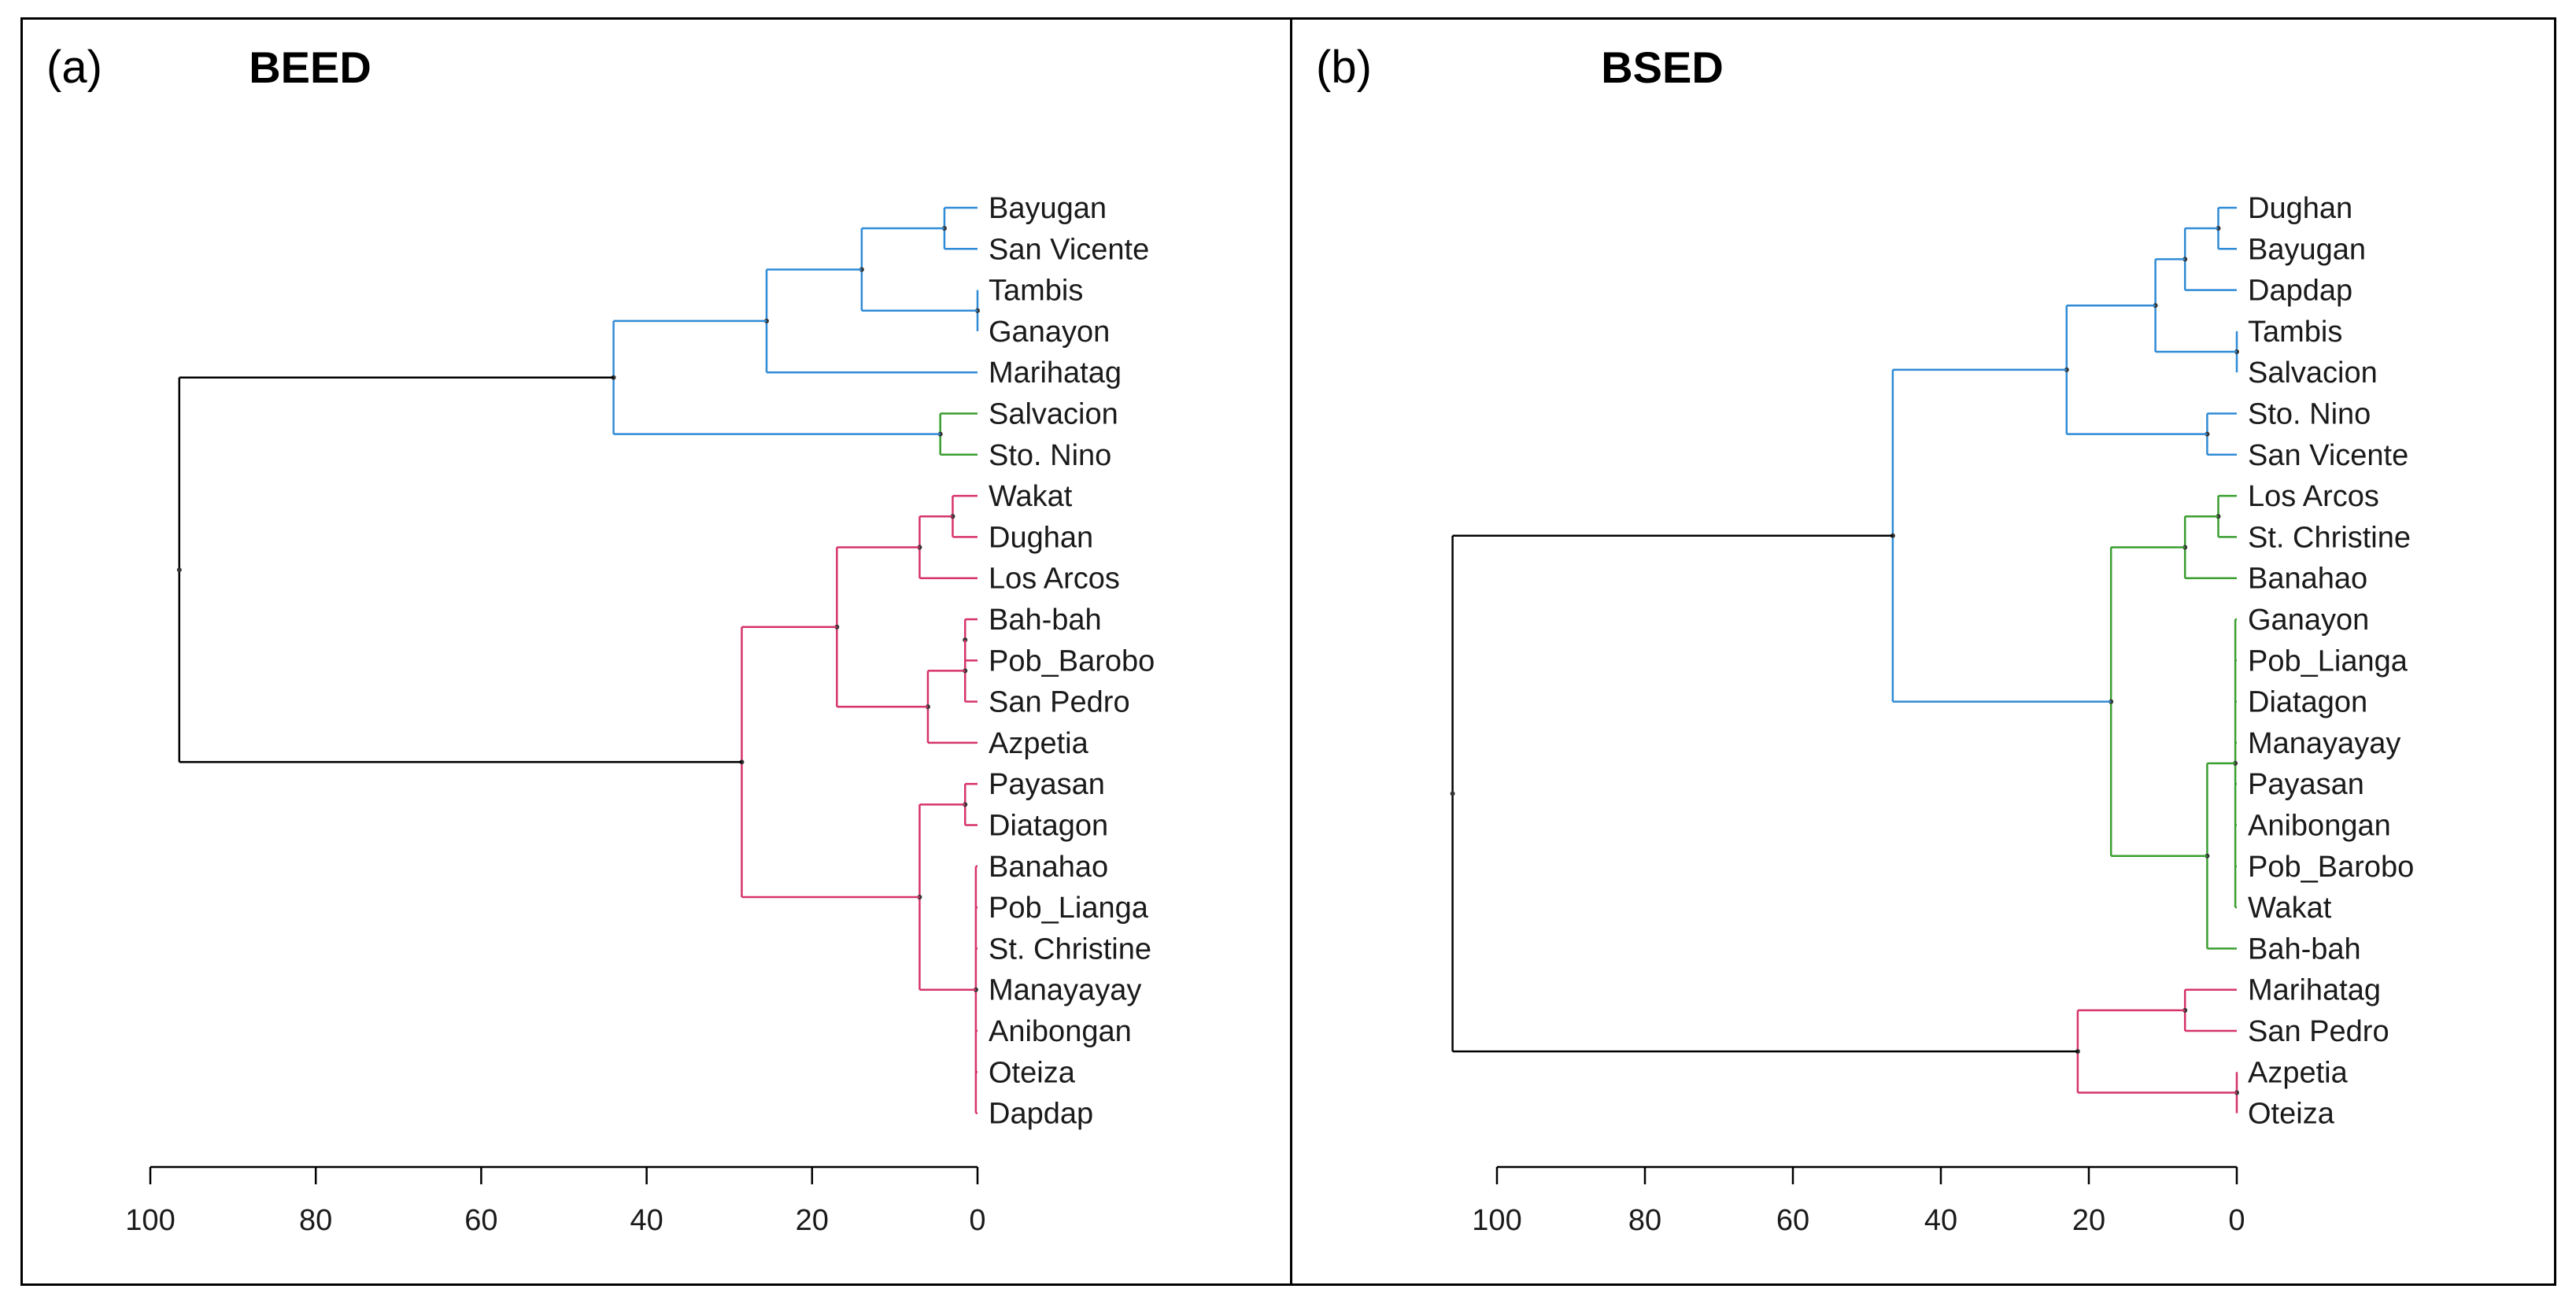 The height and width of the screenshot is (1311, 2576). I want to click on panel-b-label: (b), so click(1344, 67).